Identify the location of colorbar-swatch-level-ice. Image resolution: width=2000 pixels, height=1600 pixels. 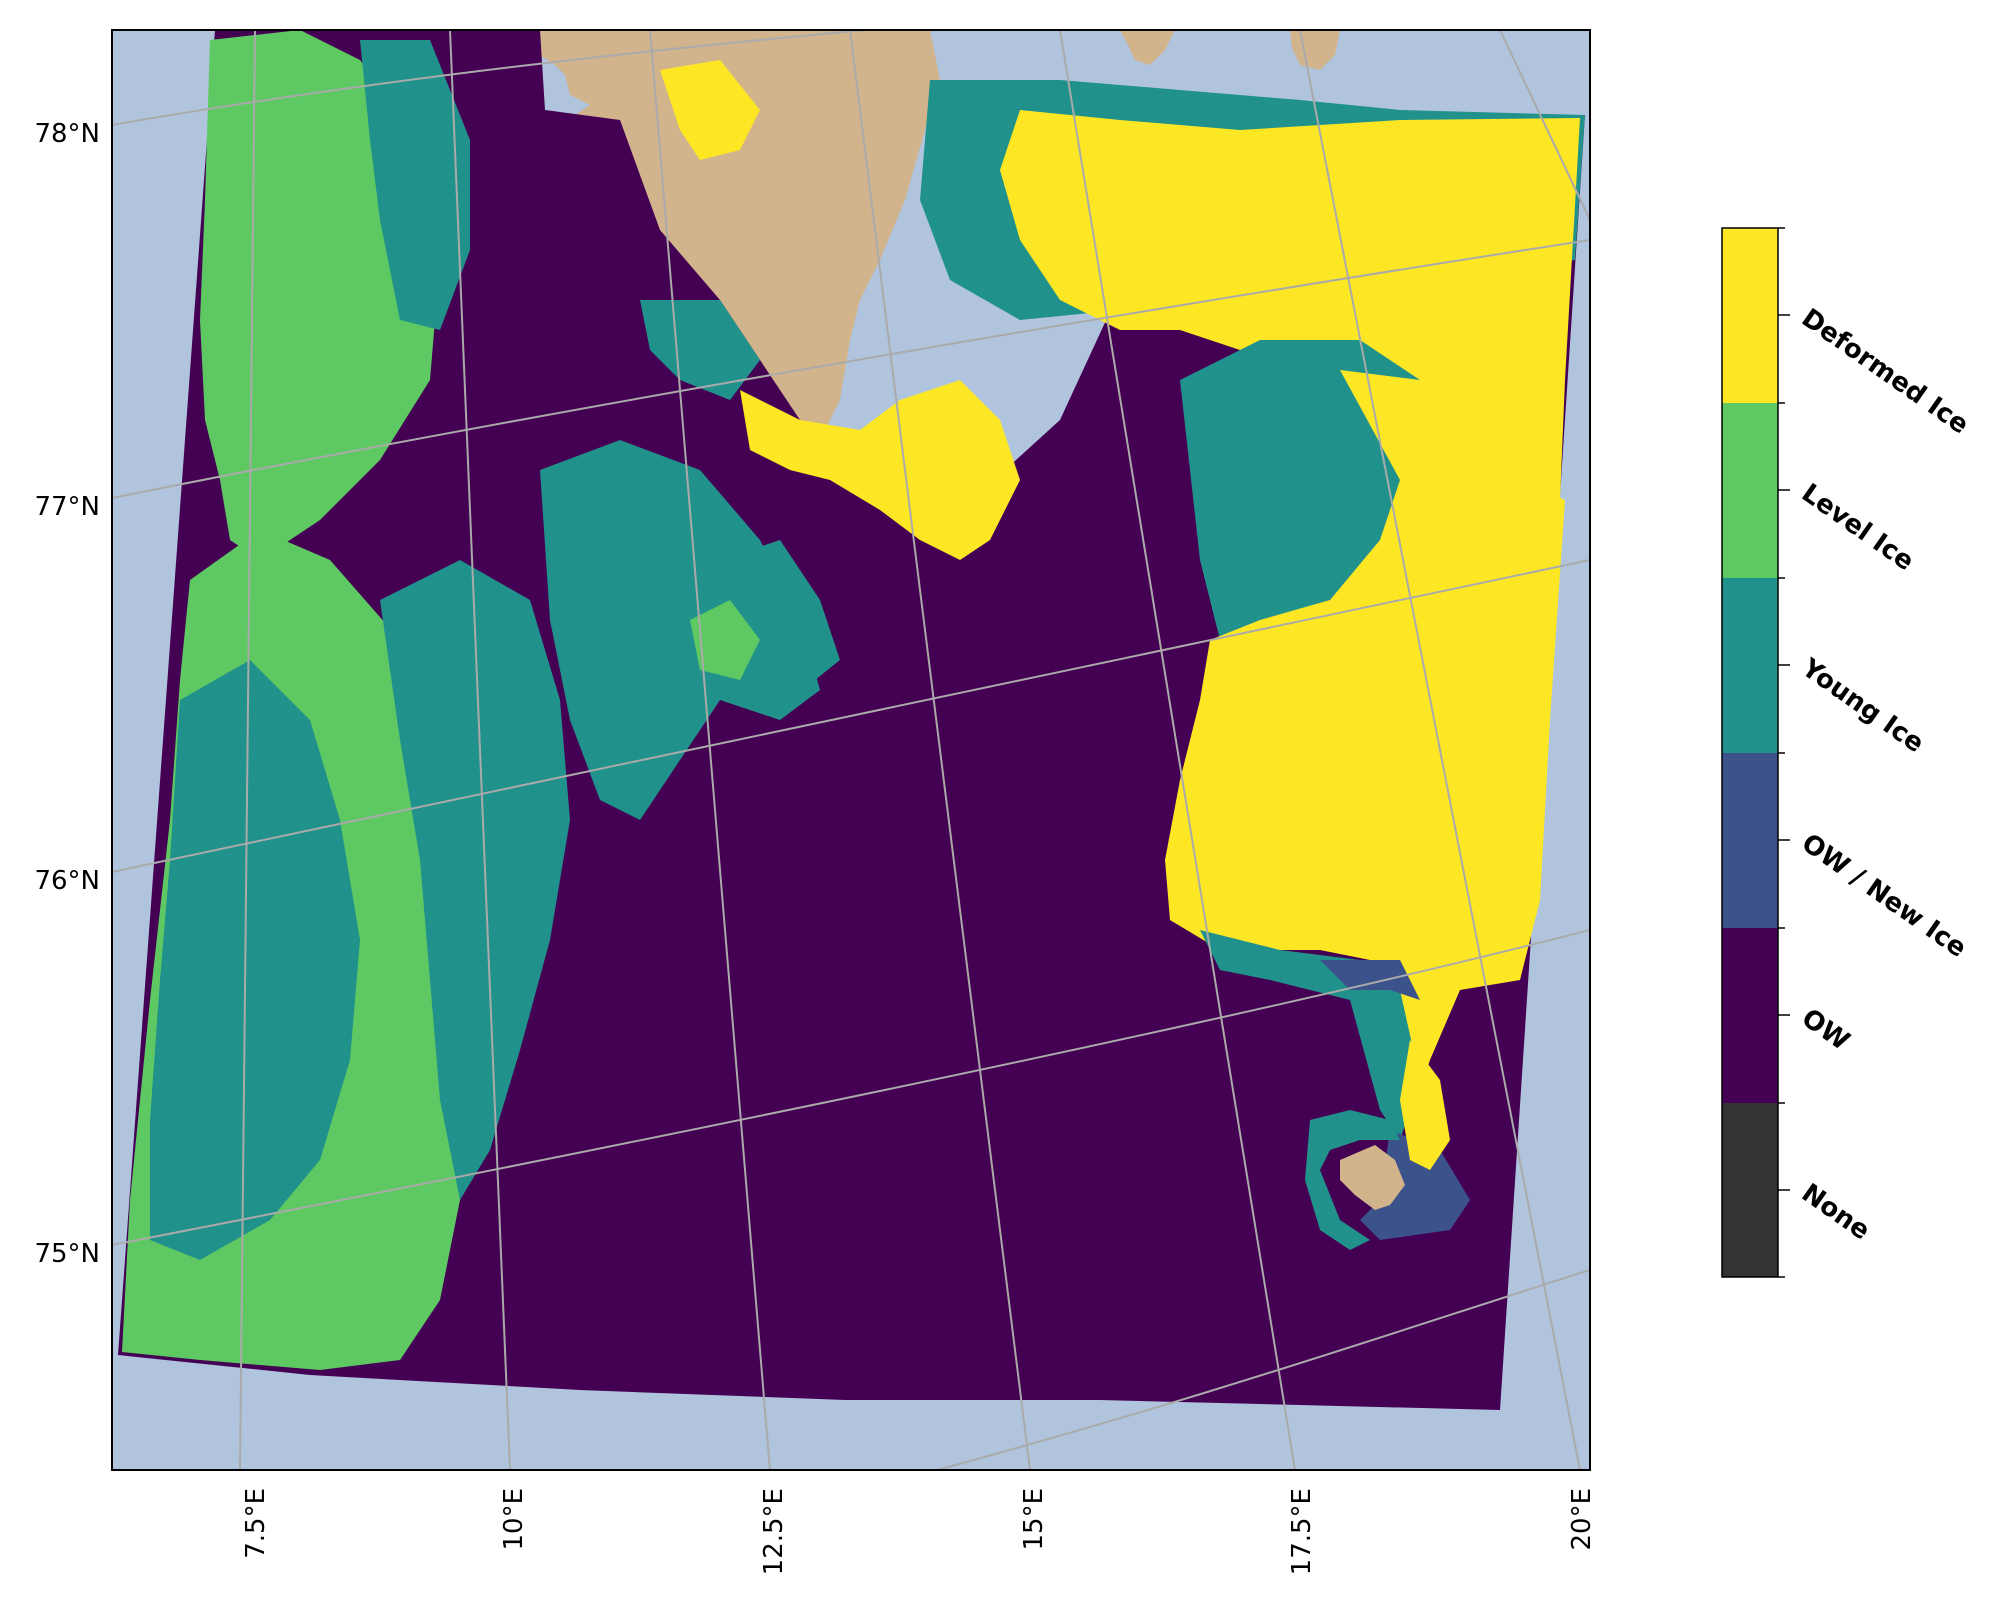
(1750, 490).